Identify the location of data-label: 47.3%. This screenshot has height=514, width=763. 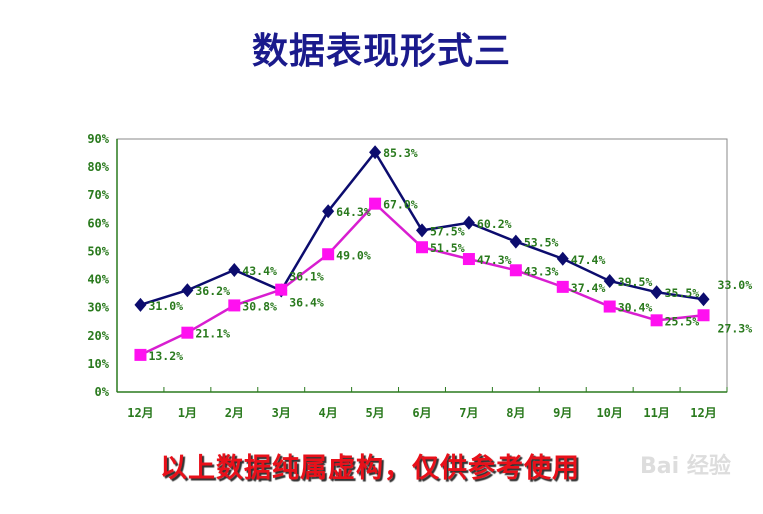
(494, 260).